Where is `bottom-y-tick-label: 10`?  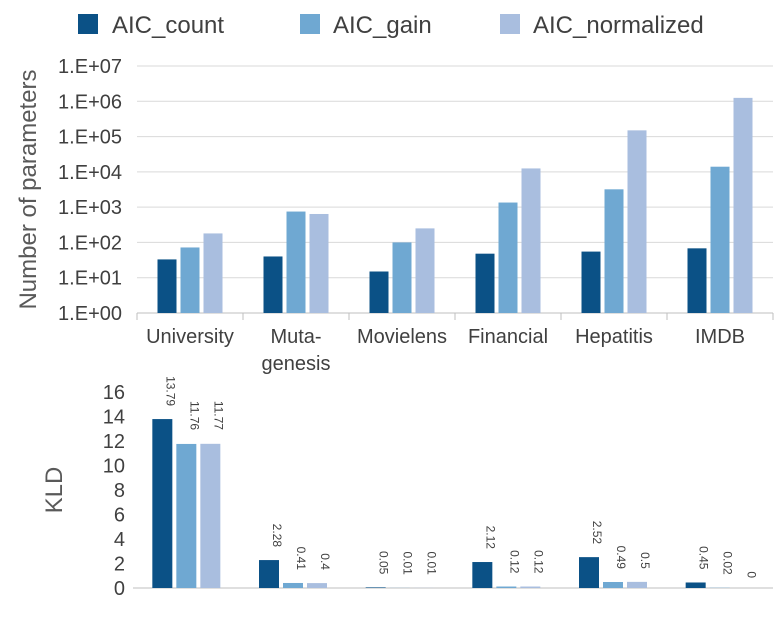 bottom-y-tick-label: 10 is located at coordinates (114, 467).